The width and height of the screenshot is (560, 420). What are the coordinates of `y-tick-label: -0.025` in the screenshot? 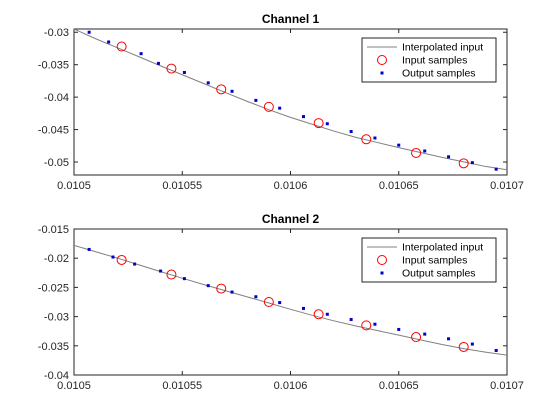 It's located at (53, 288).